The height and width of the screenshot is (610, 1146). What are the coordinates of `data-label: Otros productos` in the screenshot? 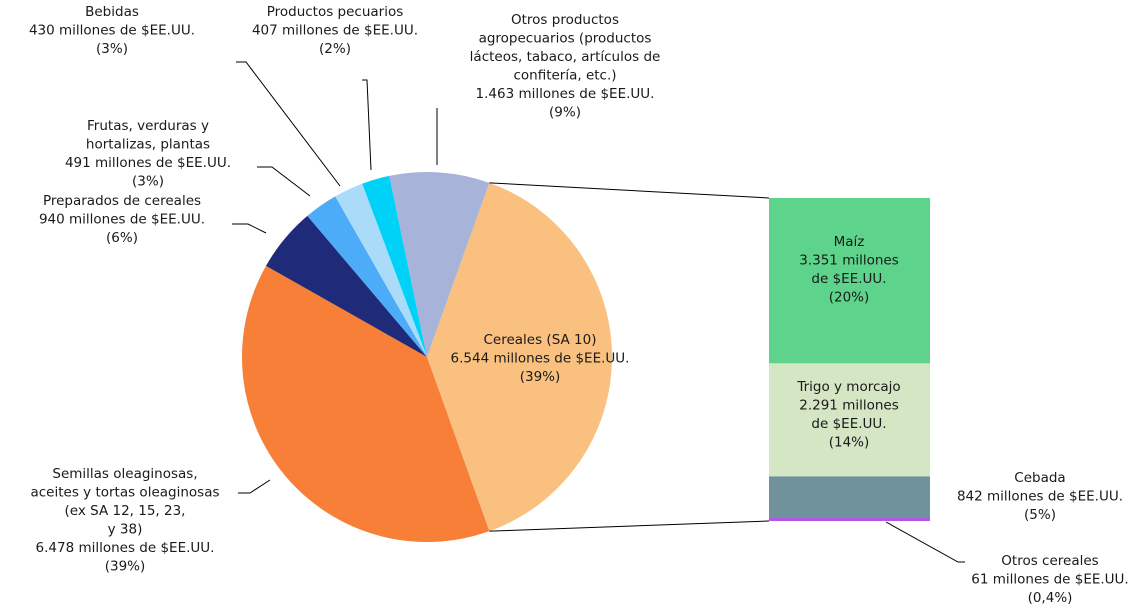 It's located at (565, 20).